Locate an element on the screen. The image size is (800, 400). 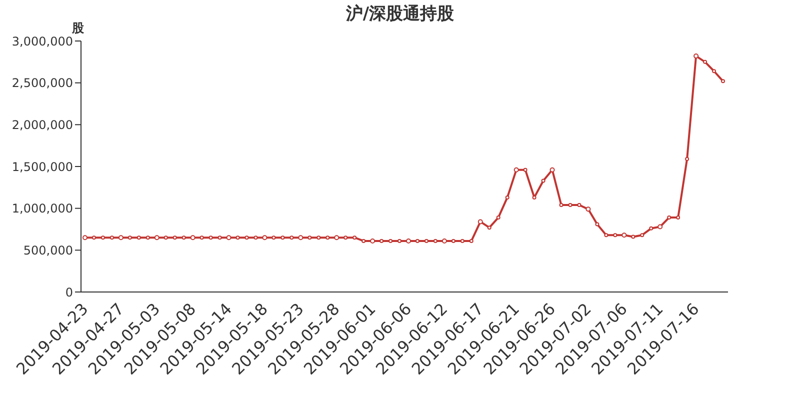
y-tick-label: 1,000,000 is located at coordinates (42, 209).